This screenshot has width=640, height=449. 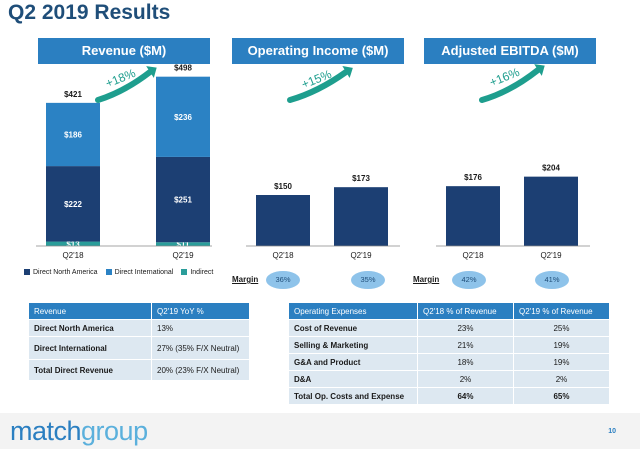 I want to click on oi-margin-q218-badge: 36%, so click(x=283, y=280).